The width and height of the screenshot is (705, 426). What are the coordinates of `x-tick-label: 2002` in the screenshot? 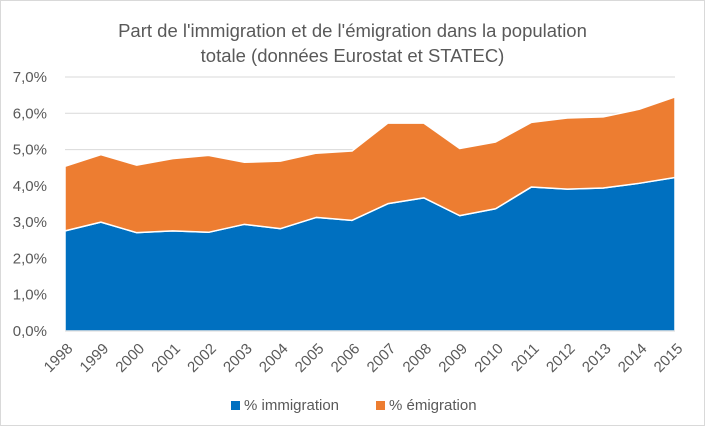 It's located at (202, 358).